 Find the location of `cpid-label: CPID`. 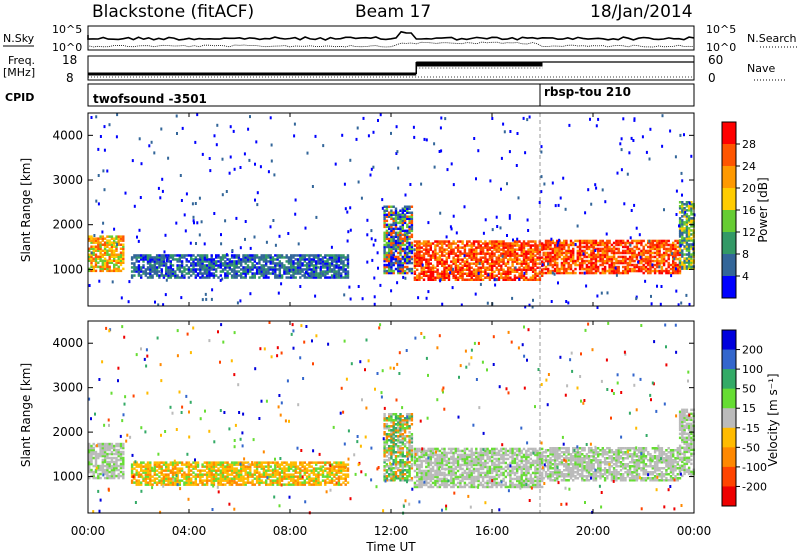

cpid-label: CPID is located at coordinates (19, 97).